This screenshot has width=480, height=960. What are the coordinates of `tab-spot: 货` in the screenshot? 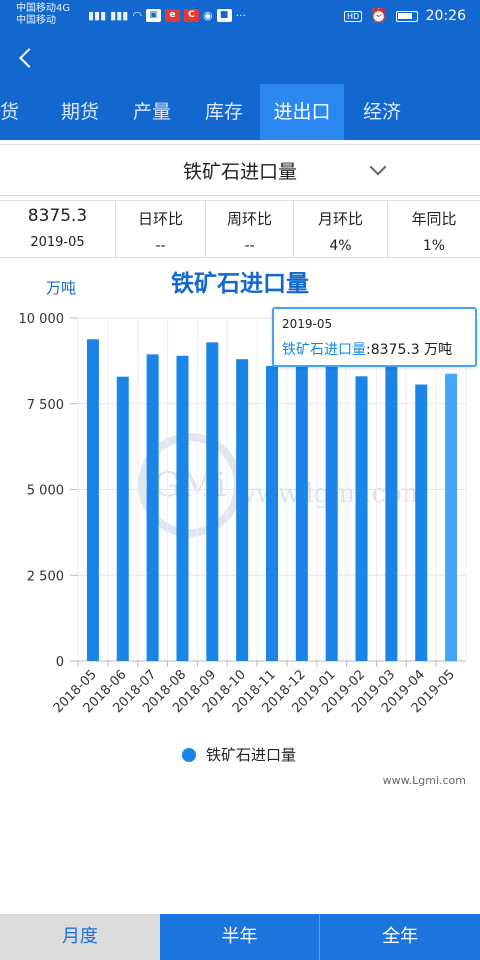 It's located at (10, 112).